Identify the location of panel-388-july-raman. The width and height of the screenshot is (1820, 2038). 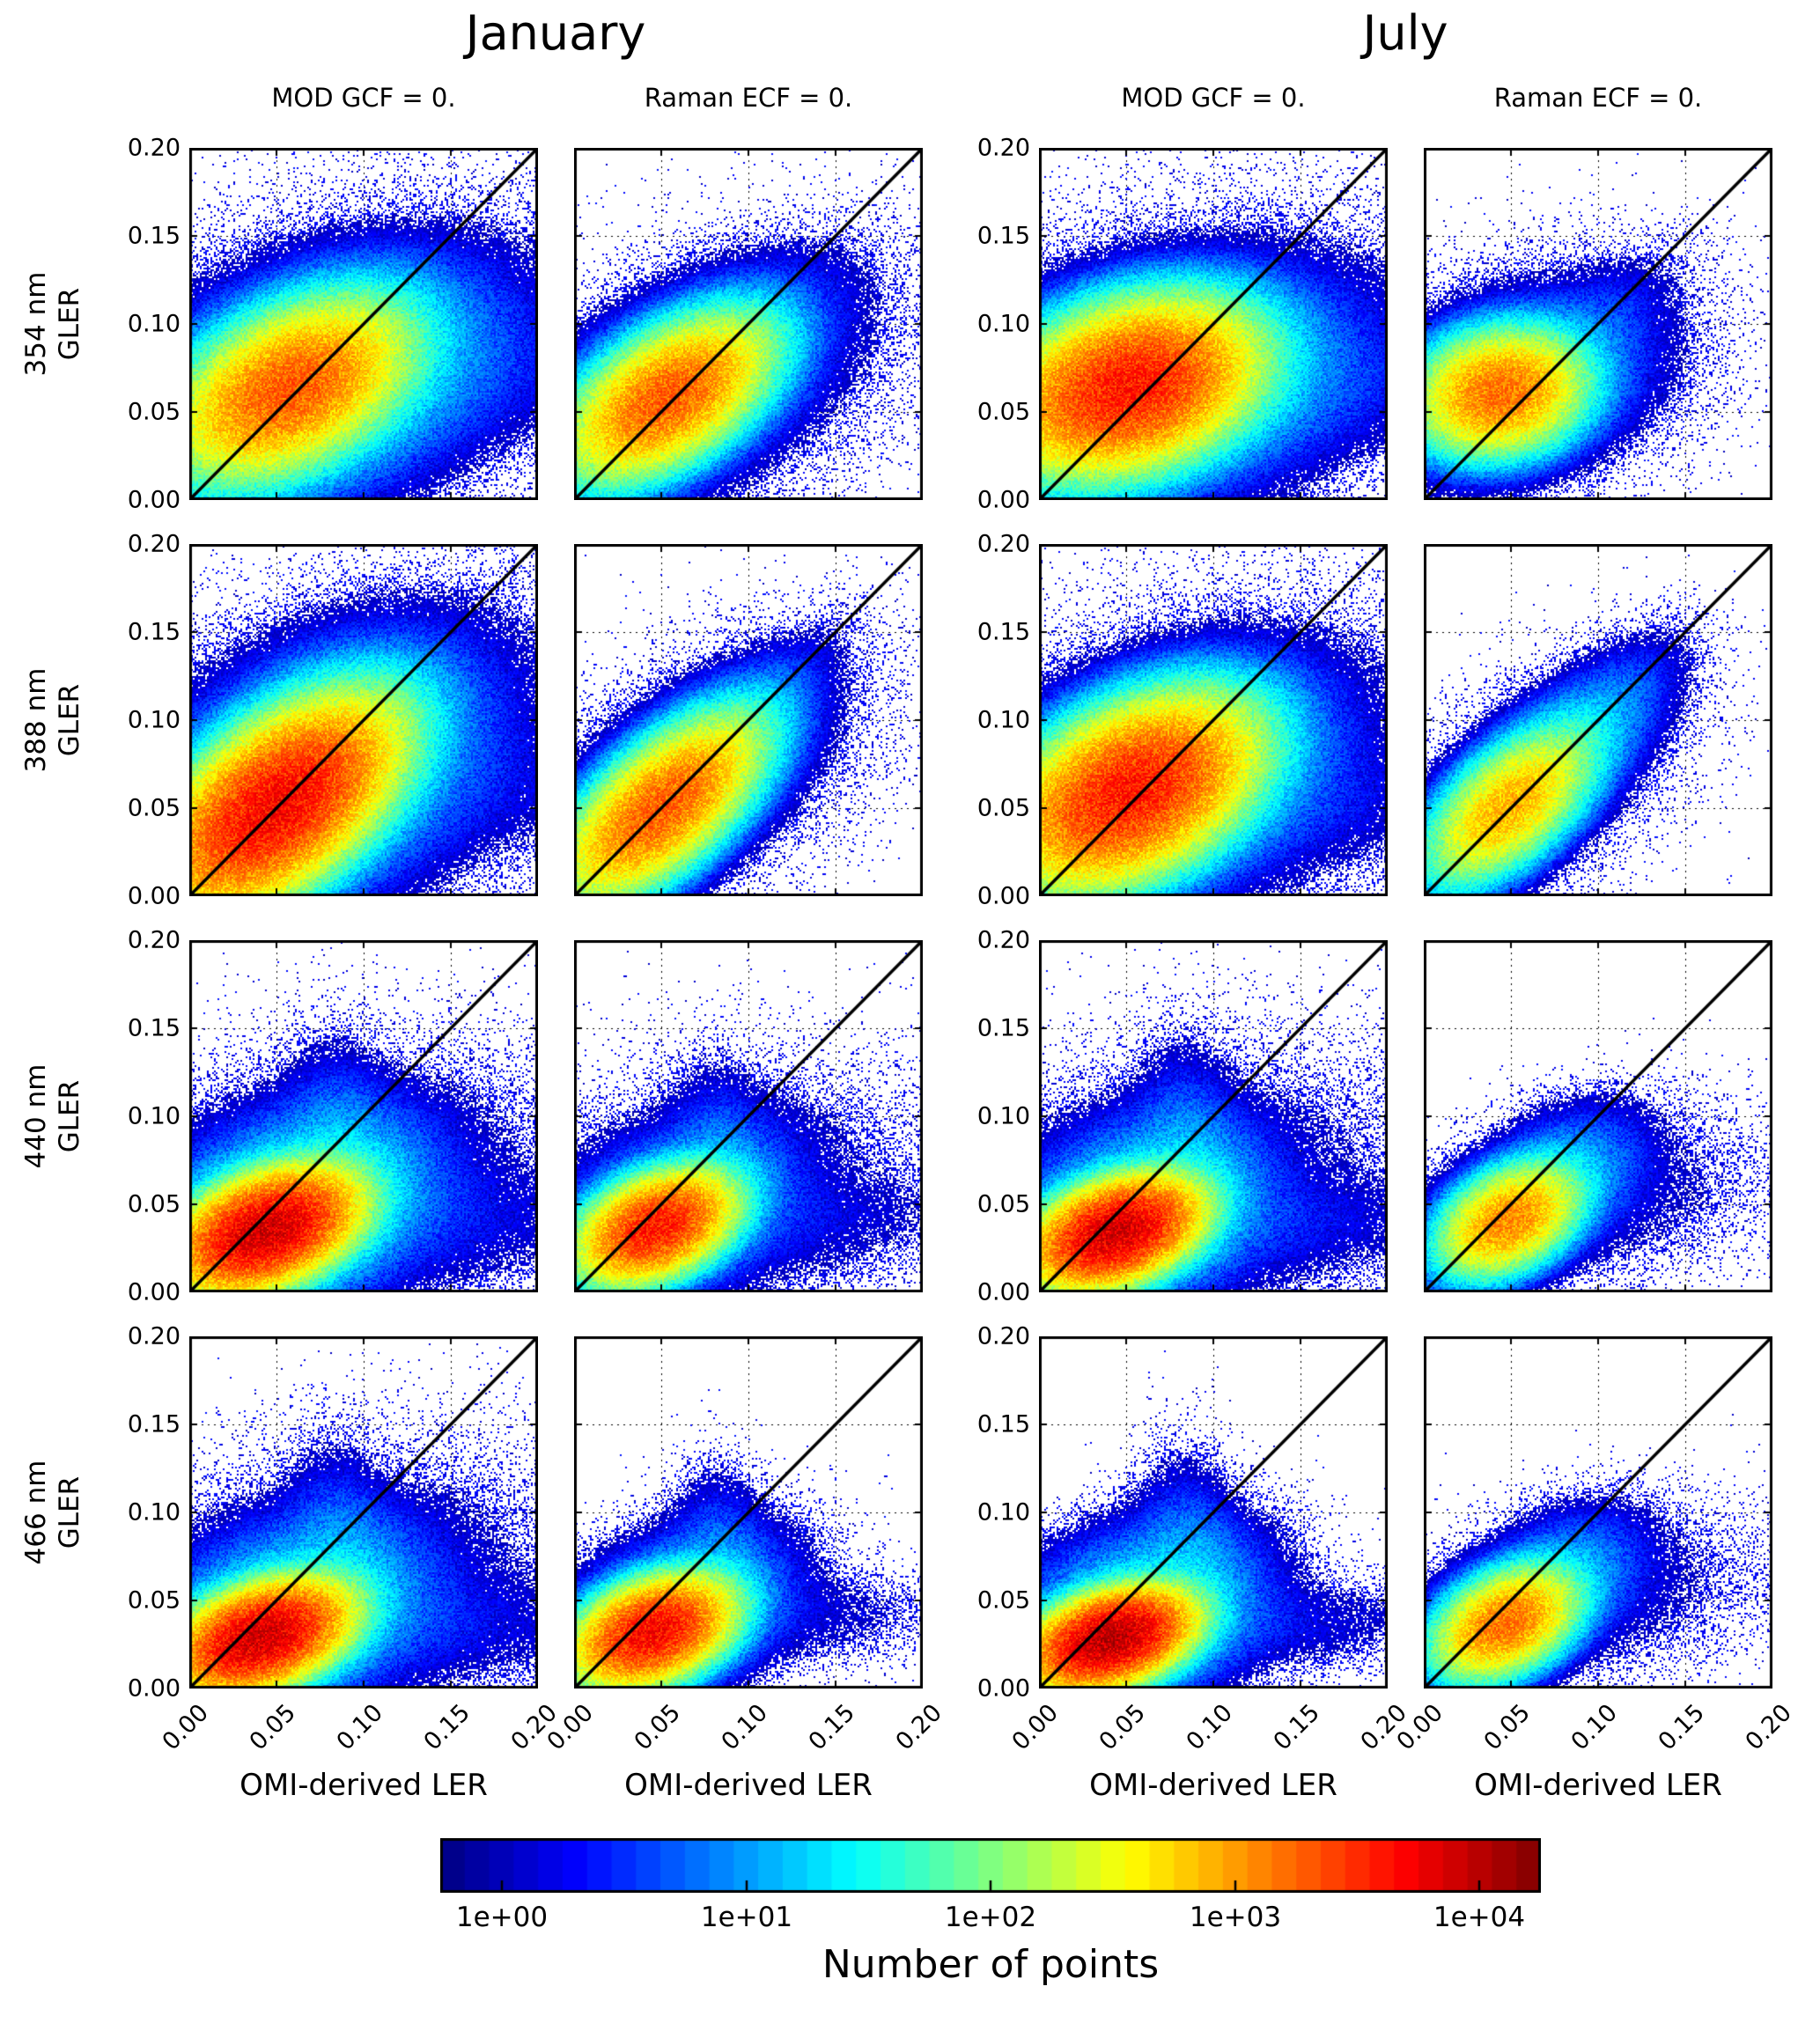
(1598, 720).